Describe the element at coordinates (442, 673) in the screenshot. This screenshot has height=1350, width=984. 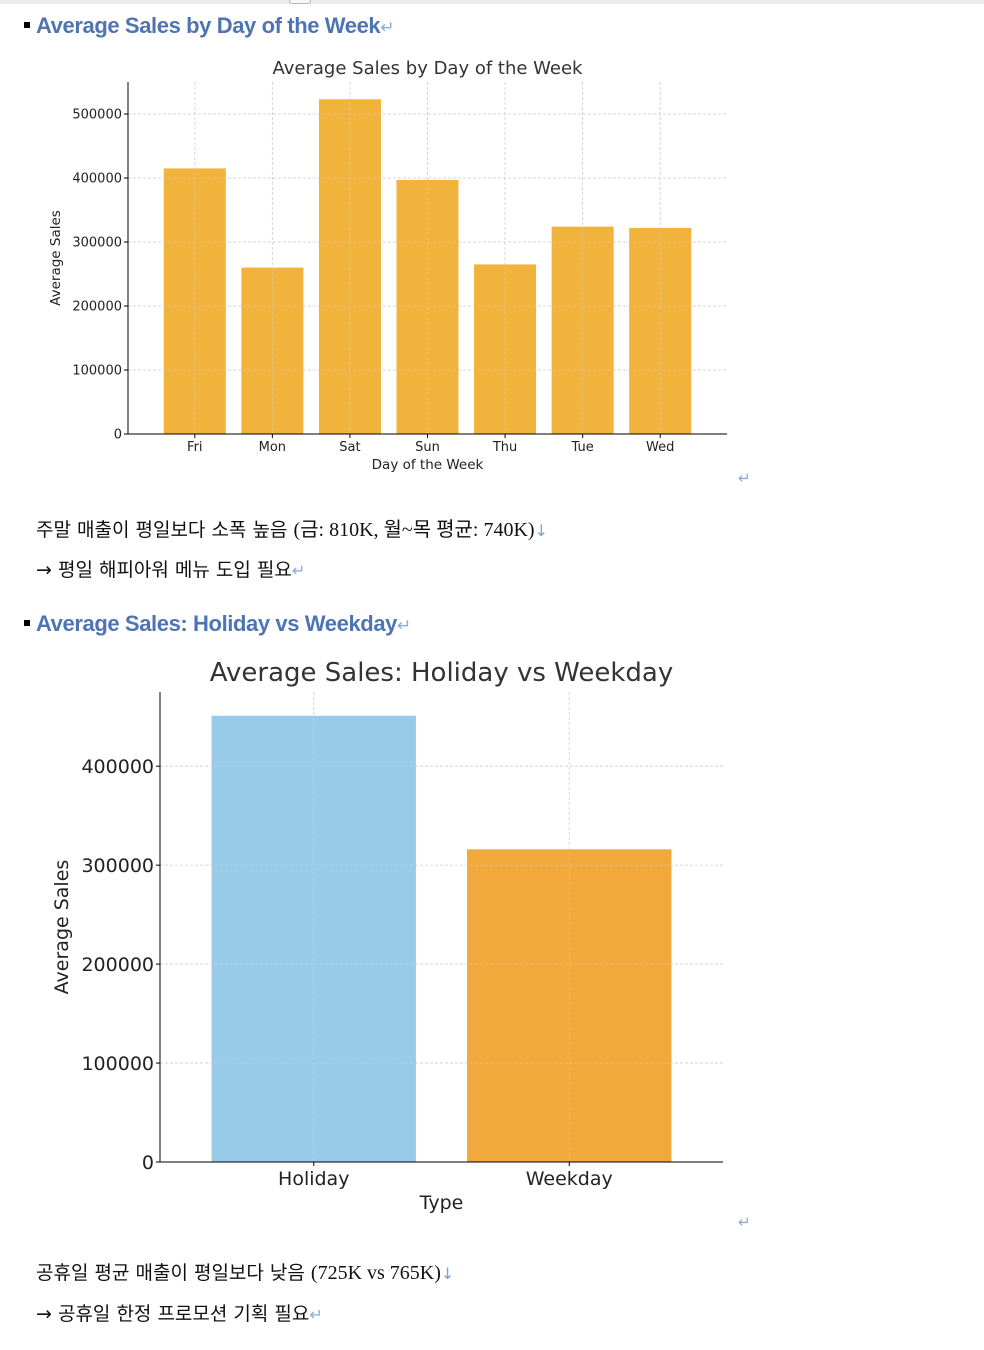
I see `chart-title: Average Sales: Holiday vs Weekday` at that location.